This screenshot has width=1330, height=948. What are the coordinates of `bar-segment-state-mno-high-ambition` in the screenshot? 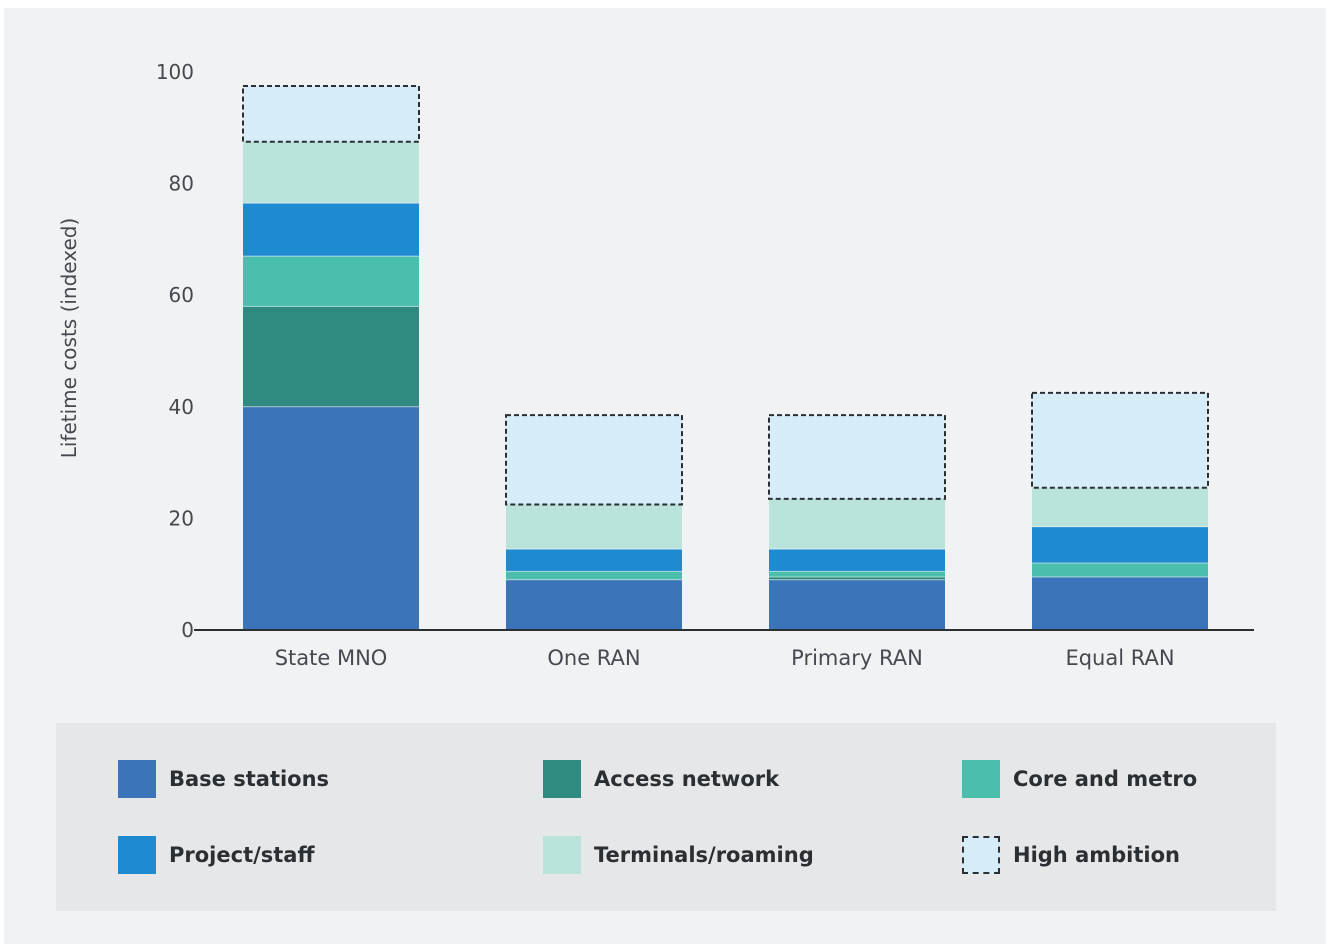 It's located at (331, 113).